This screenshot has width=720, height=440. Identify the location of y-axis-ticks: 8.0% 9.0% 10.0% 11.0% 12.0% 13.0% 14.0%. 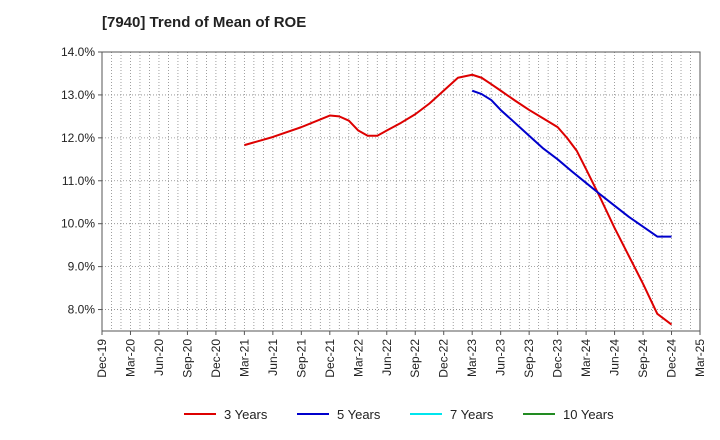
(81, 181).